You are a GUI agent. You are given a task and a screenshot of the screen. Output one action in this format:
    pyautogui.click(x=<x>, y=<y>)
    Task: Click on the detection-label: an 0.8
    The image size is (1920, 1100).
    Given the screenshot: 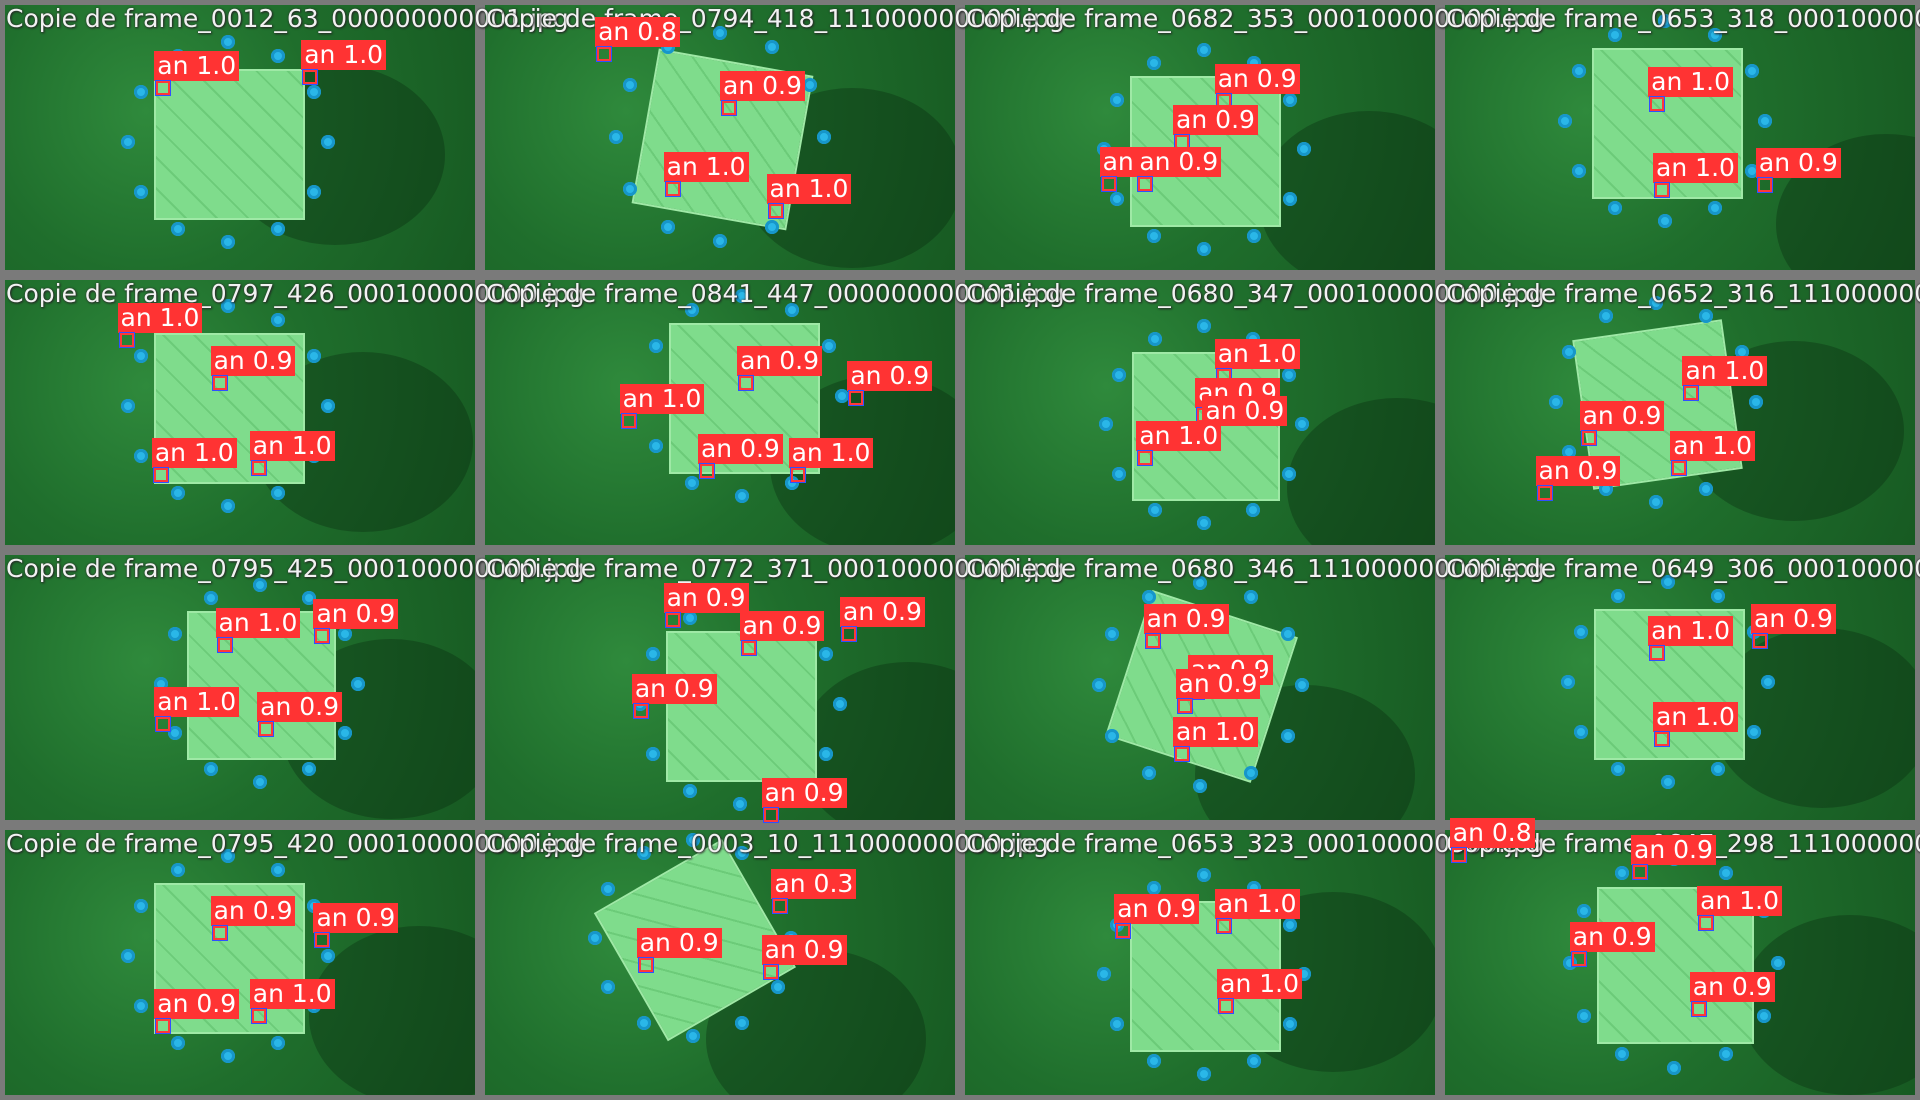 What is the action you would take?
    pyautogui.click(x=1492, y=832)
    